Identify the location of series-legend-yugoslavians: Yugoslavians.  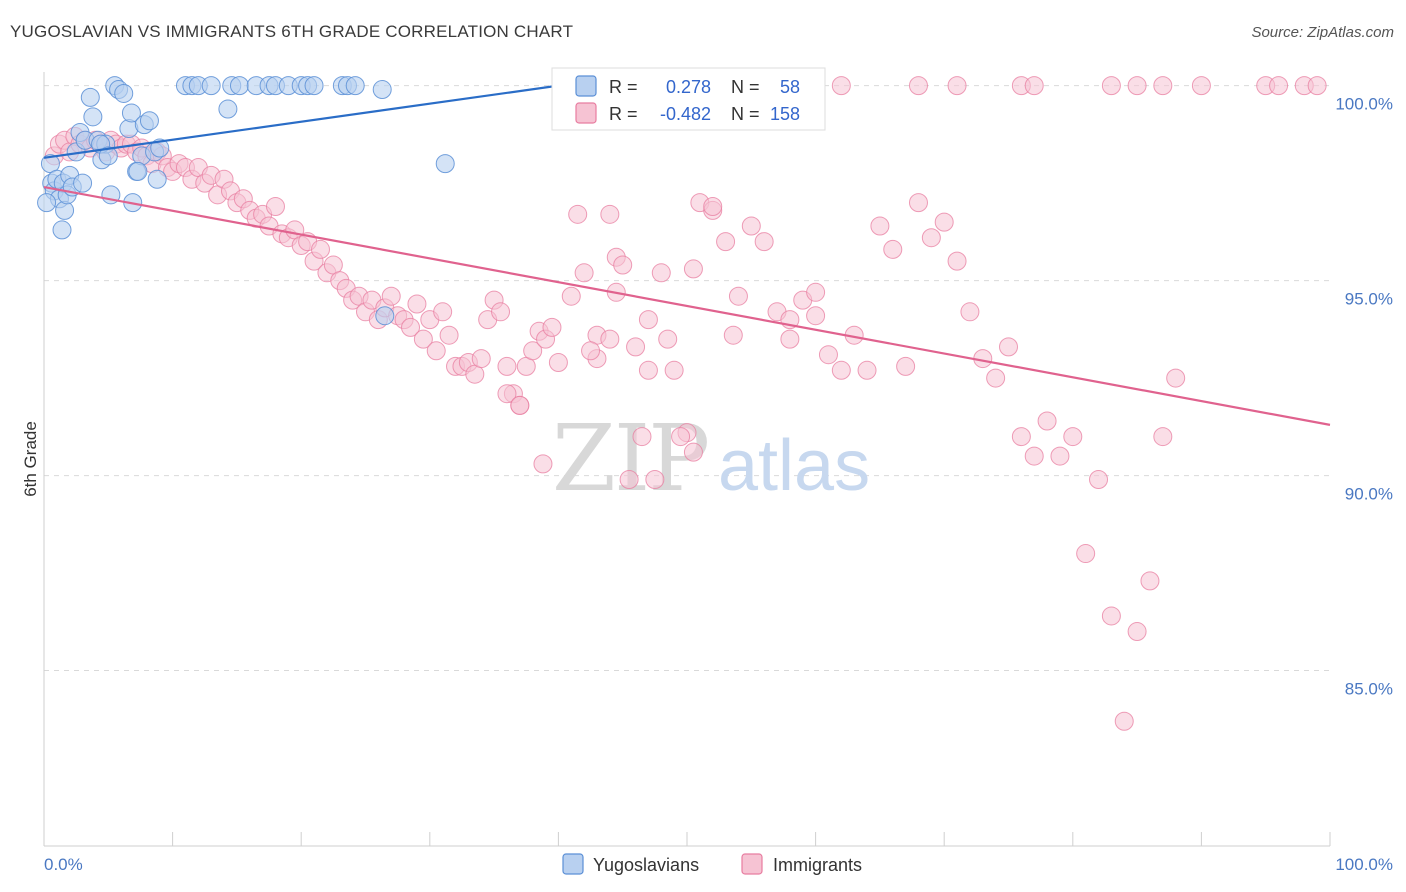
(646, 865).